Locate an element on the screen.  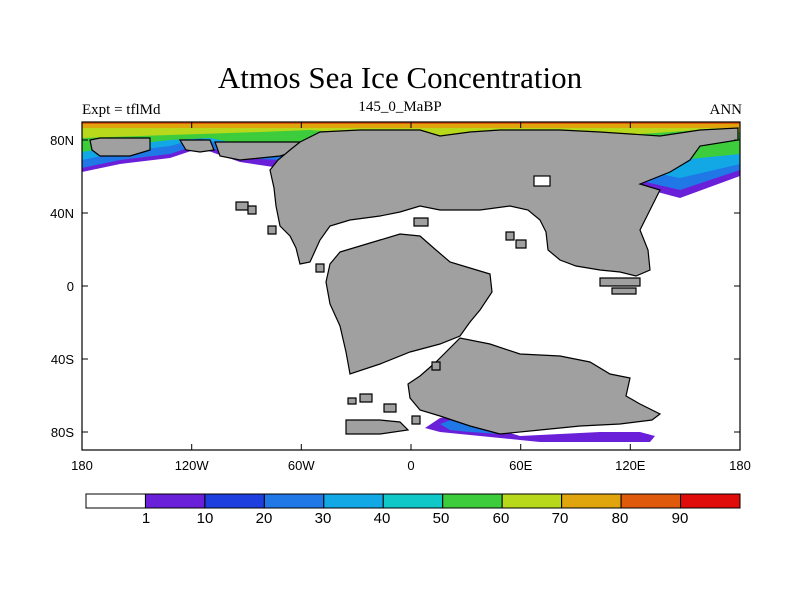
x-tick-label: 60E is located at coordinates (520, 465).